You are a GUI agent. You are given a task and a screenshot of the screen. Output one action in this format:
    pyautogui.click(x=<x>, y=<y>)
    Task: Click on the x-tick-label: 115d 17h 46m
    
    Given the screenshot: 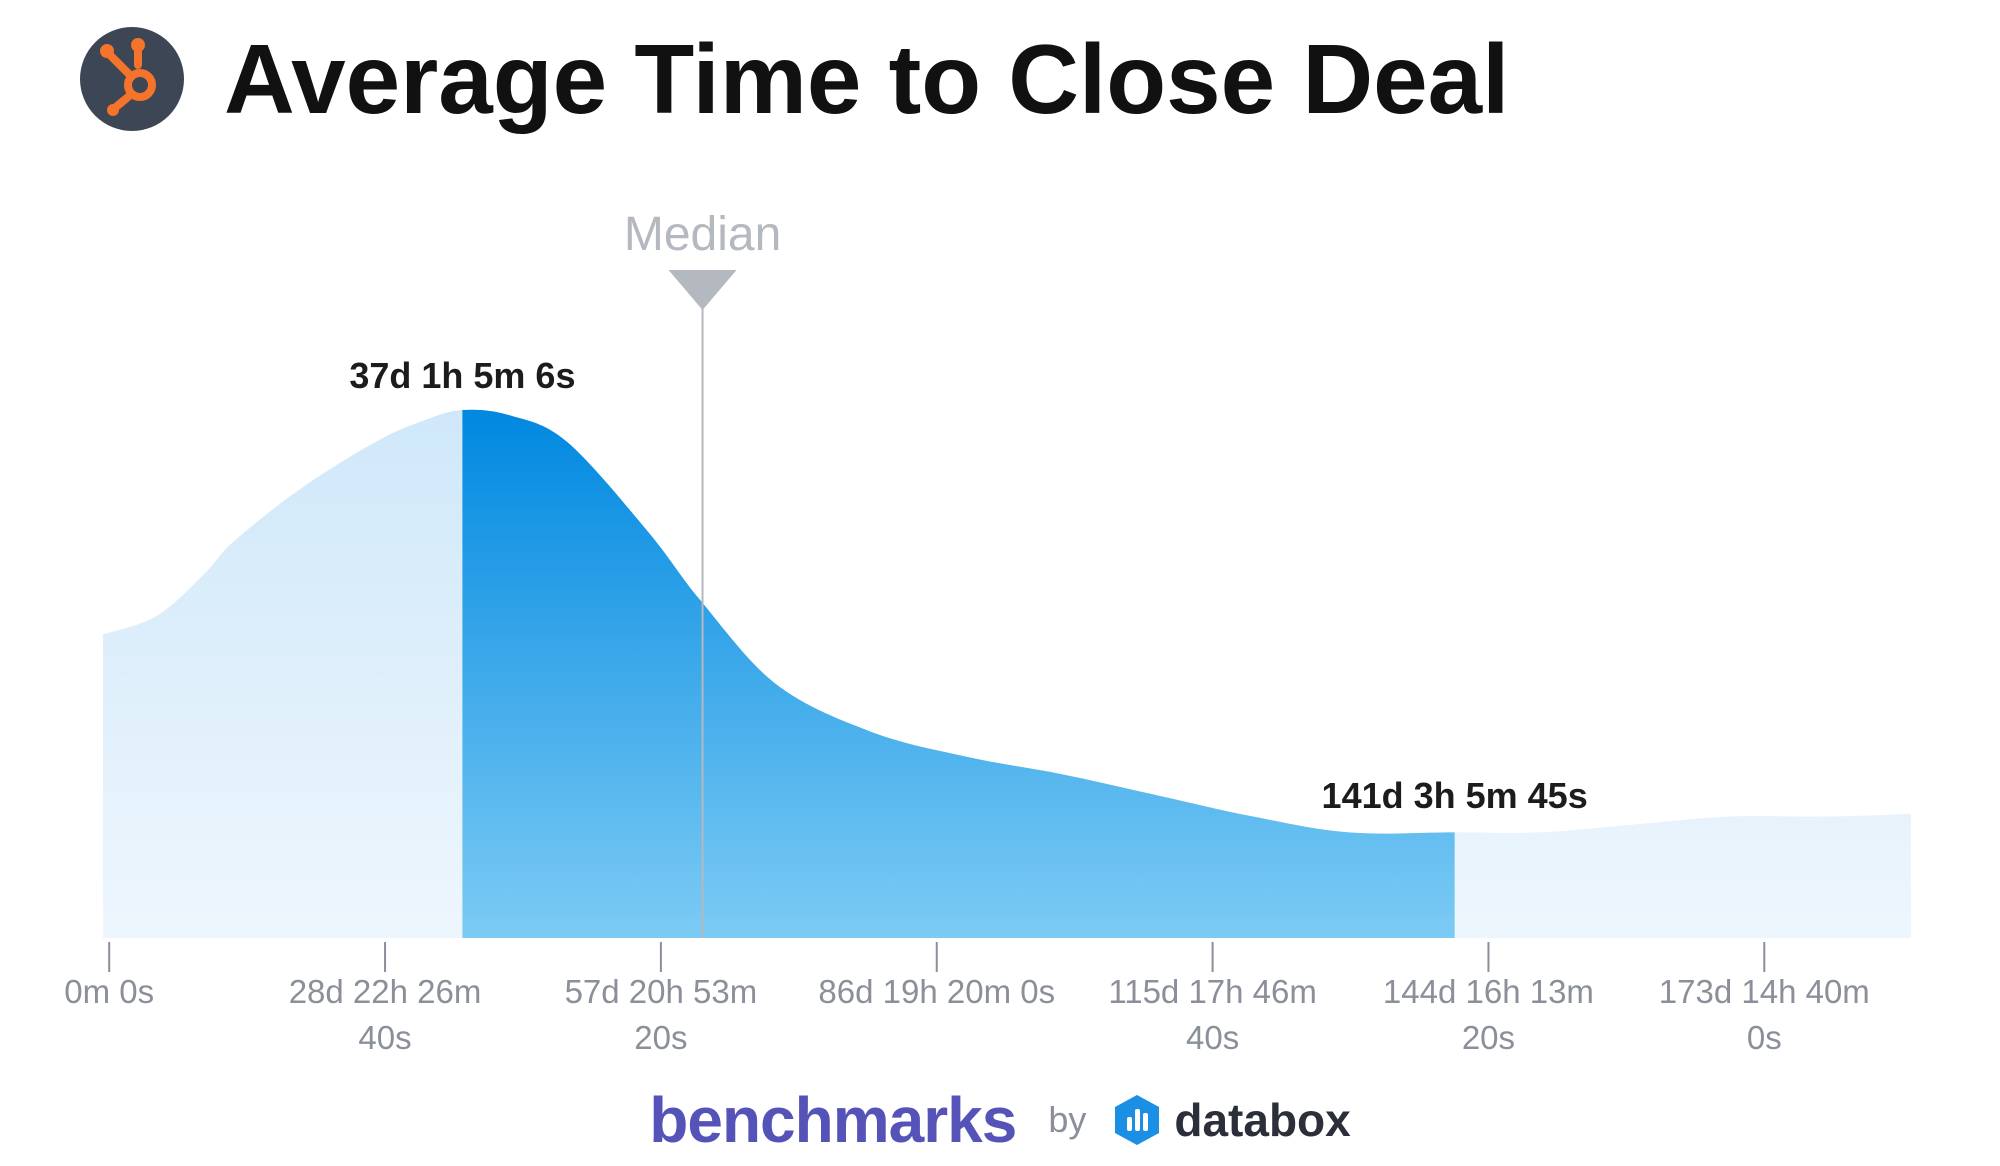 What is the action you would take?
    pyautogui.click(x=1212, y=991)
    